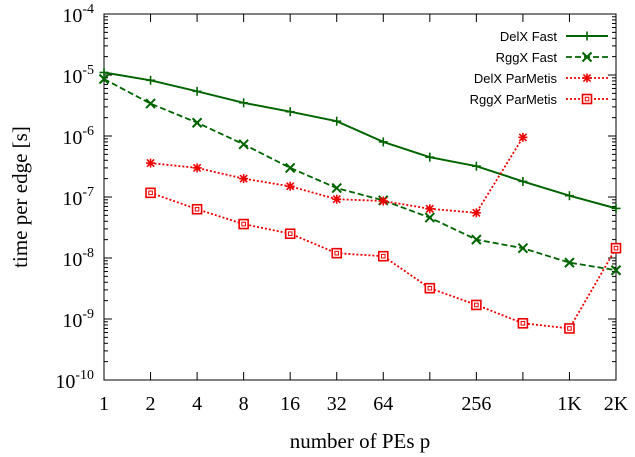 The image size is (635, 457). I want to click on legend-entry-3: DelX ParMetis, so click(541, 78).